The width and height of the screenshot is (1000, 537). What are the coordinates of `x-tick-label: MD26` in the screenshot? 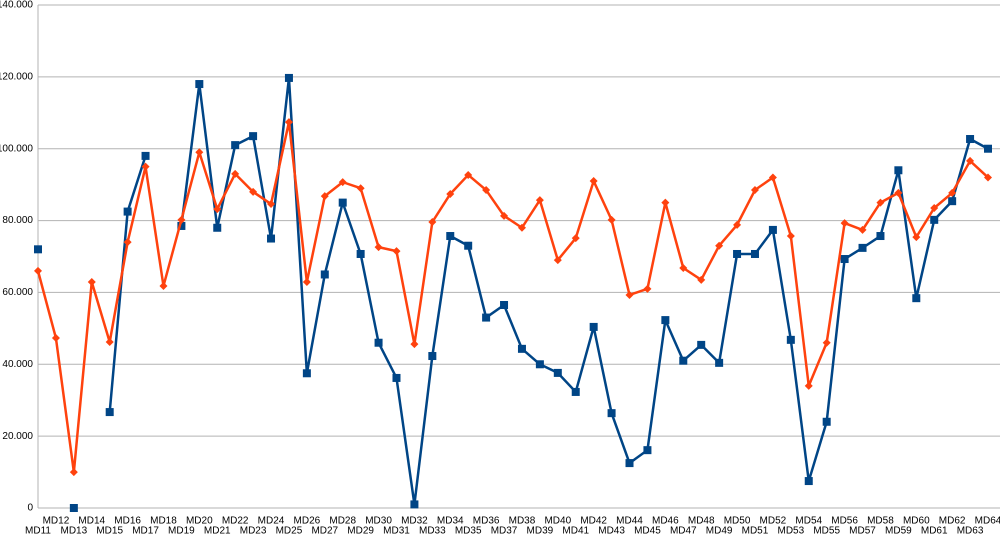 It's located at (307, 521).